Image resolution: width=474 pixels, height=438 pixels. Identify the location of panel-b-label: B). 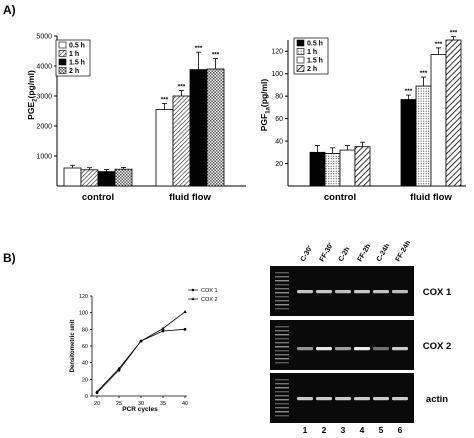
(9, 258).